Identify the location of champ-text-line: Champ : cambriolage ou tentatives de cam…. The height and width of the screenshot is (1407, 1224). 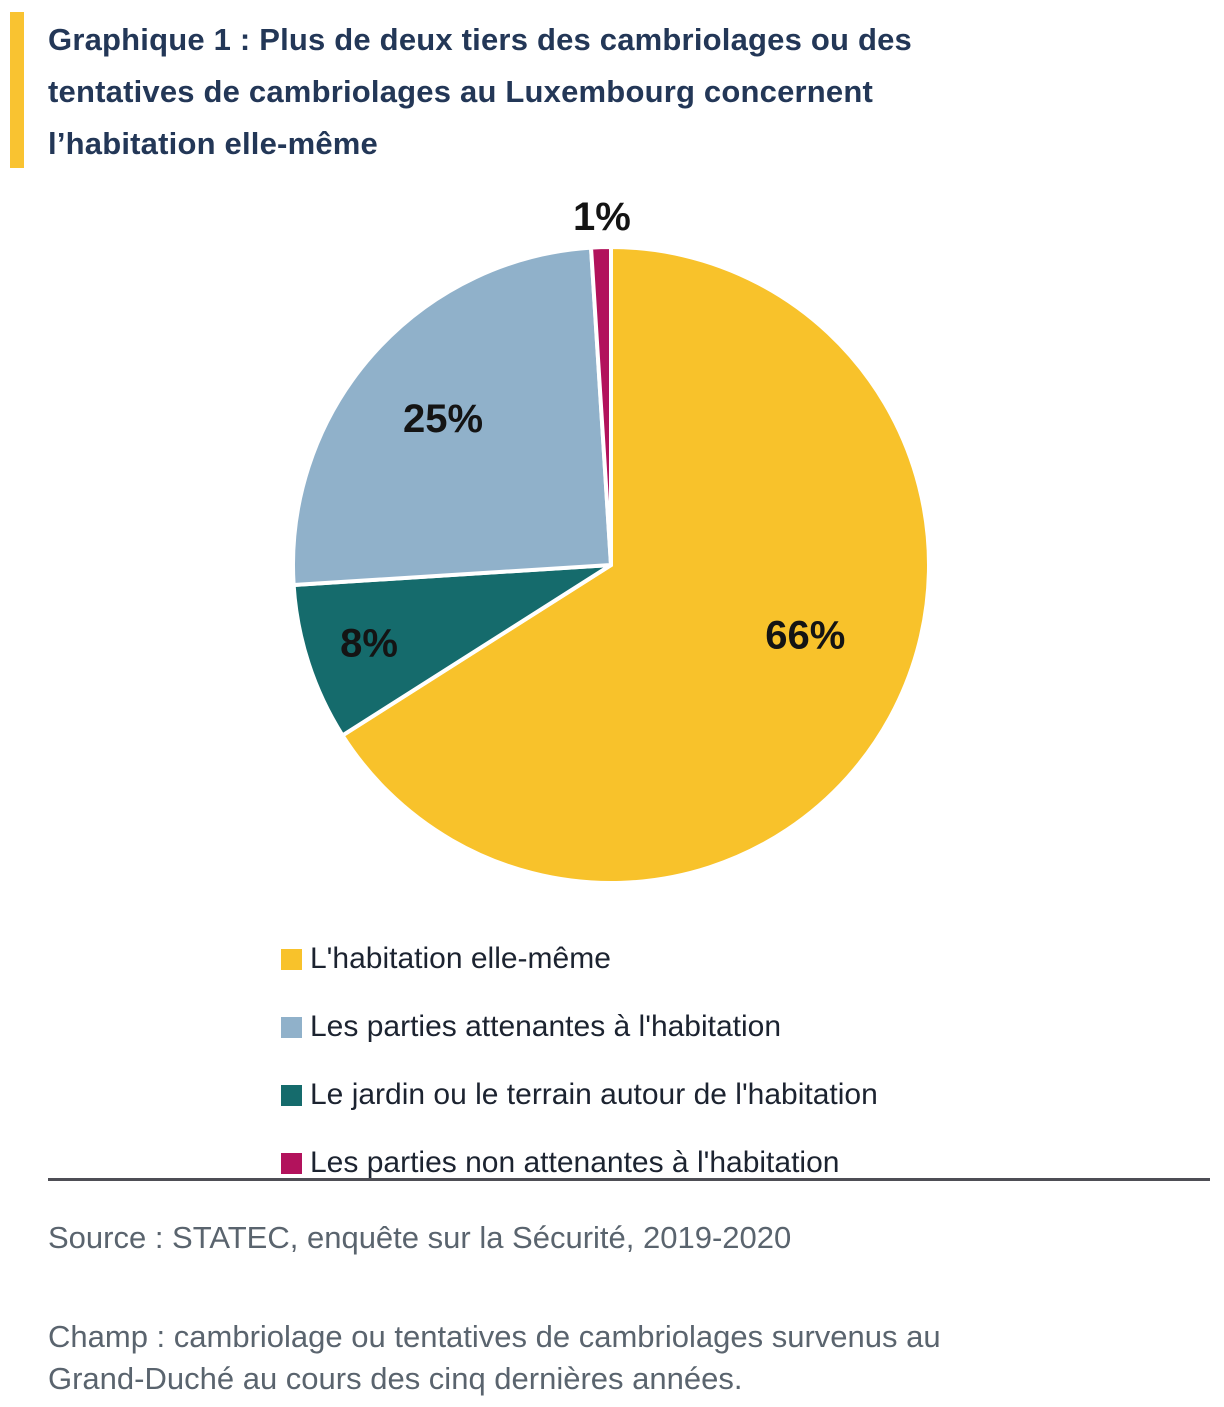
(494, 1336).